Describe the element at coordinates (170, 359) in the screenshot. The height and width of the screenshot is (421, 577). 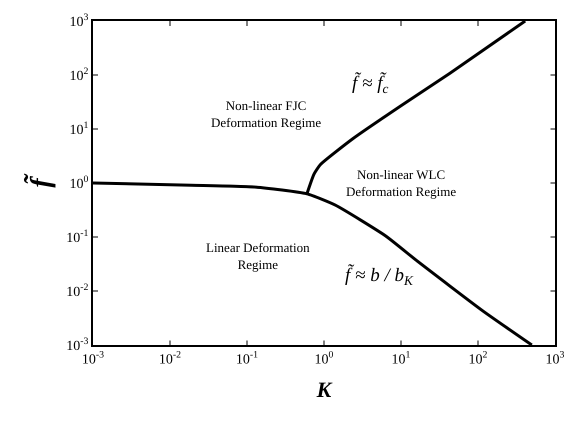
I see `x-tick-label: 10$^{-2}$` at that location.